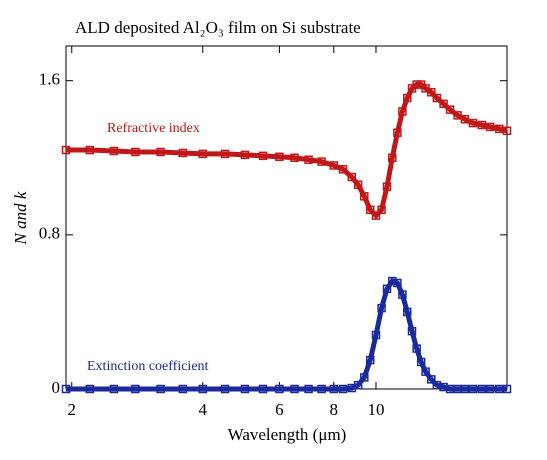 The image size is (547, 460). Describe the element at coordinates (56, 387) in the screenshot. I see `y-tick-label: 0` at that location.